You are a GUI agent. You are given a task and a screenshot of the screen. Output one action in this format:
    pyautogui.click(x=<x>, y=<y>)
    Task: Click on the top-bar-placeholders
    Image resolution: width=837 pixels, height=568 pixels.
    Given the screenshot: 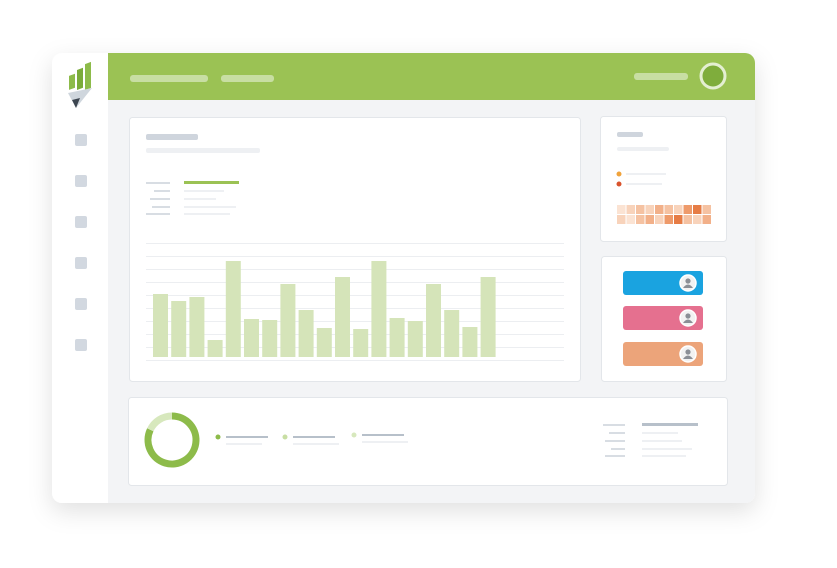 What is the action you would take?
    pyautogui.click(x=409, y=77)
    